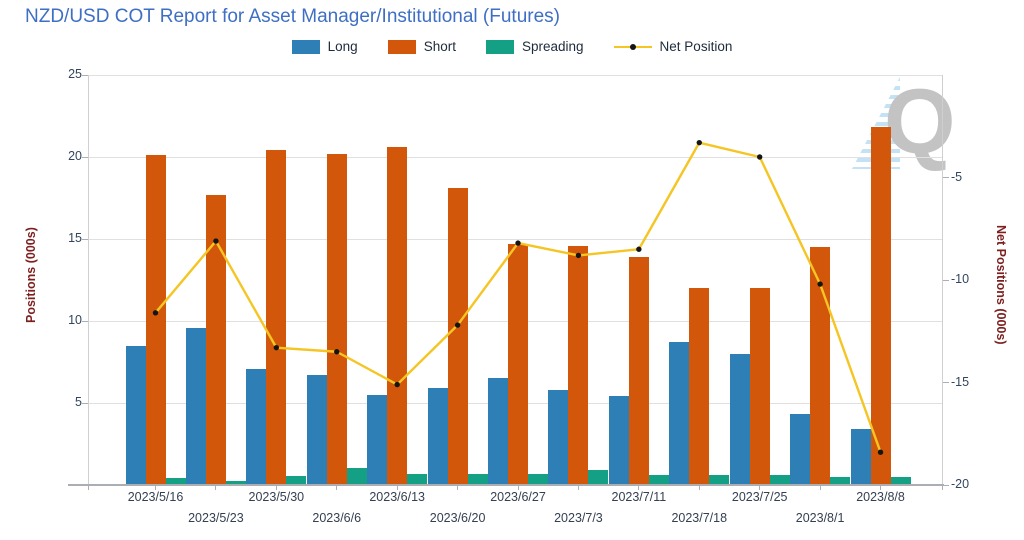 The width and height of the screenshot is (1024, 540). What do you see at coordinates (699, 518) in the screenshot?
I see `x-axis-category-label: 2023/7/18` at bounding box center [699, 518].